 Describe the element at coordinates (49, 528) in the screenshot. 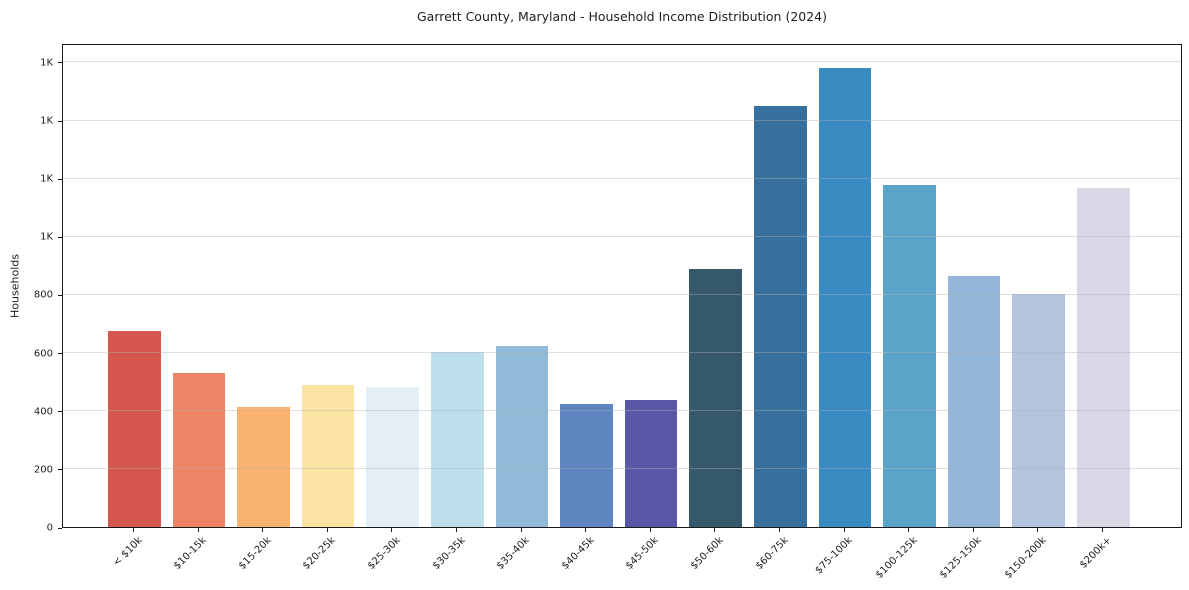

I see `y-tick-label: 0` at that location.